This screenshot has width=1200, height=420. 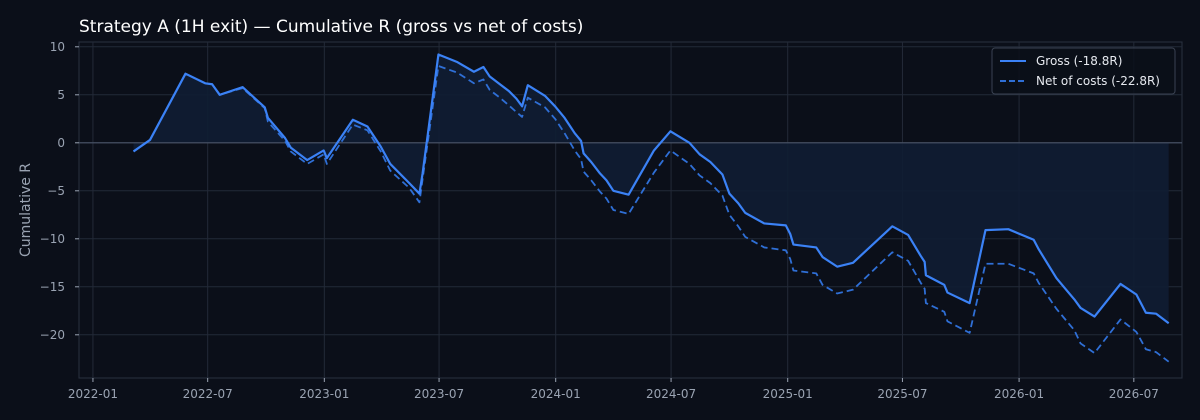 What do you see at coordinates (1134, 394) in the screenshot?
I see `x-tick-label: 2026-07` at bounding box center [1134, 394].